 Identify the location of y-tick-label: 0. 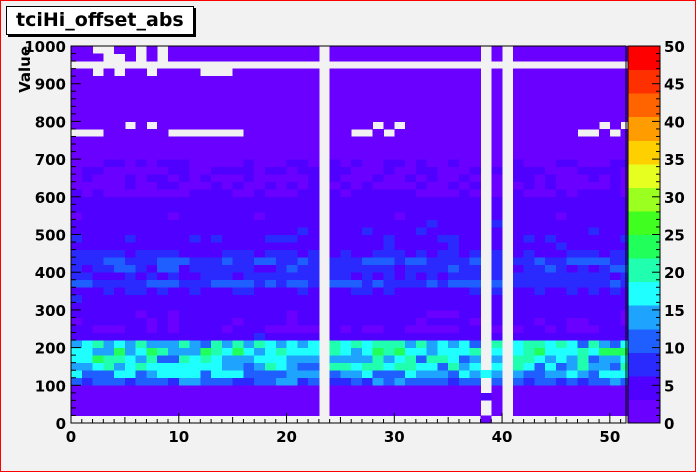
(61, 424).